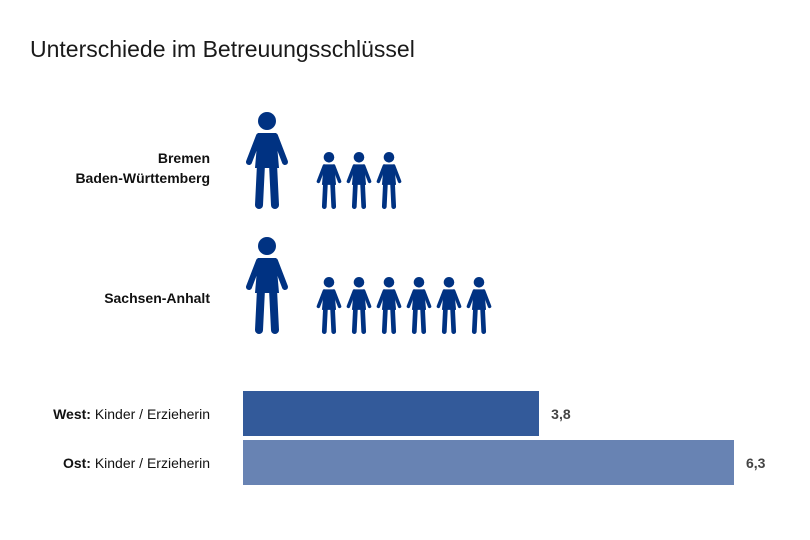 The height and width of the screenshot is (540, 810). Describe the element at coordinates (76, 463) in the screenshot. I see `bar-label-ost-bold: Ost:` at that location.